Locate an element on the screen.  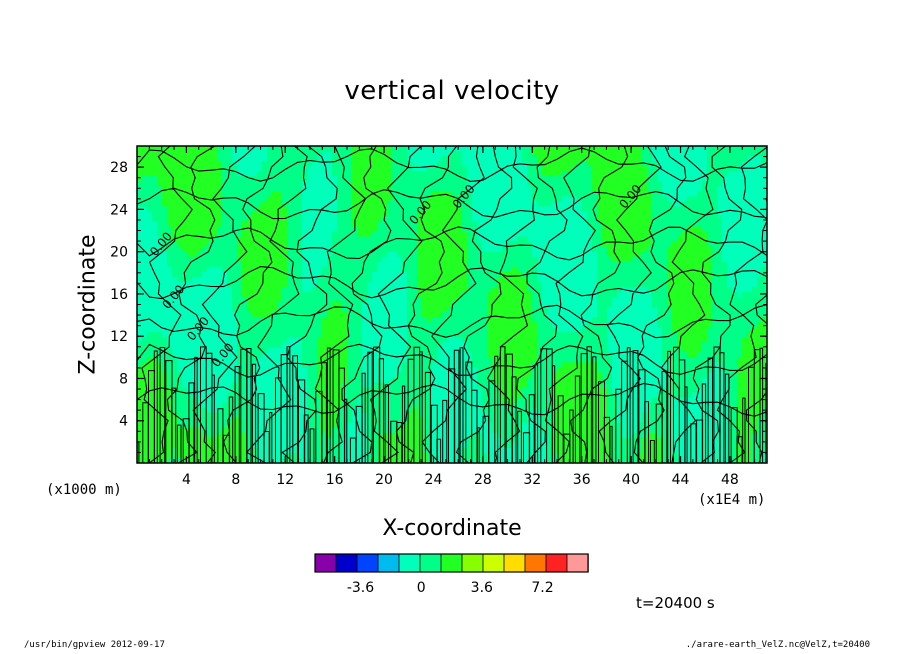
x-axis-unit: (x1E4 m) is located at coordinates (732, 500).